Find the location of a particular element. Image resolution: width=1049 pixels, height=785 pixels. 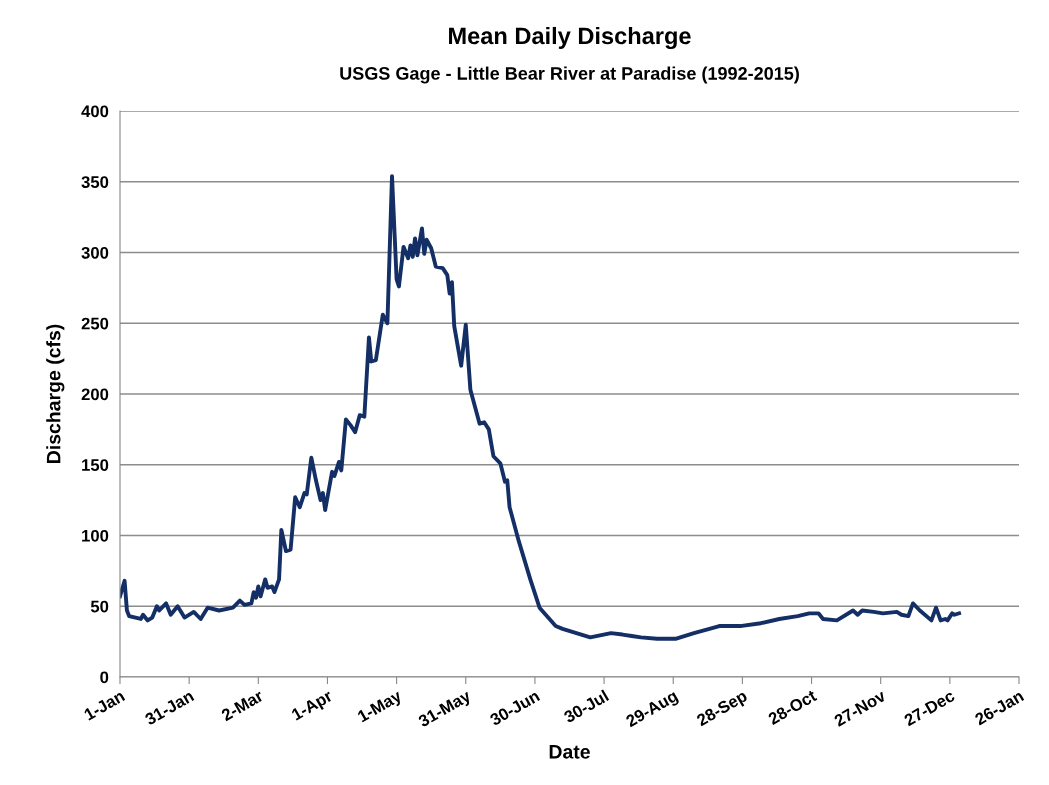

y-tick-label: 0 is located at coordinates (104, 677).